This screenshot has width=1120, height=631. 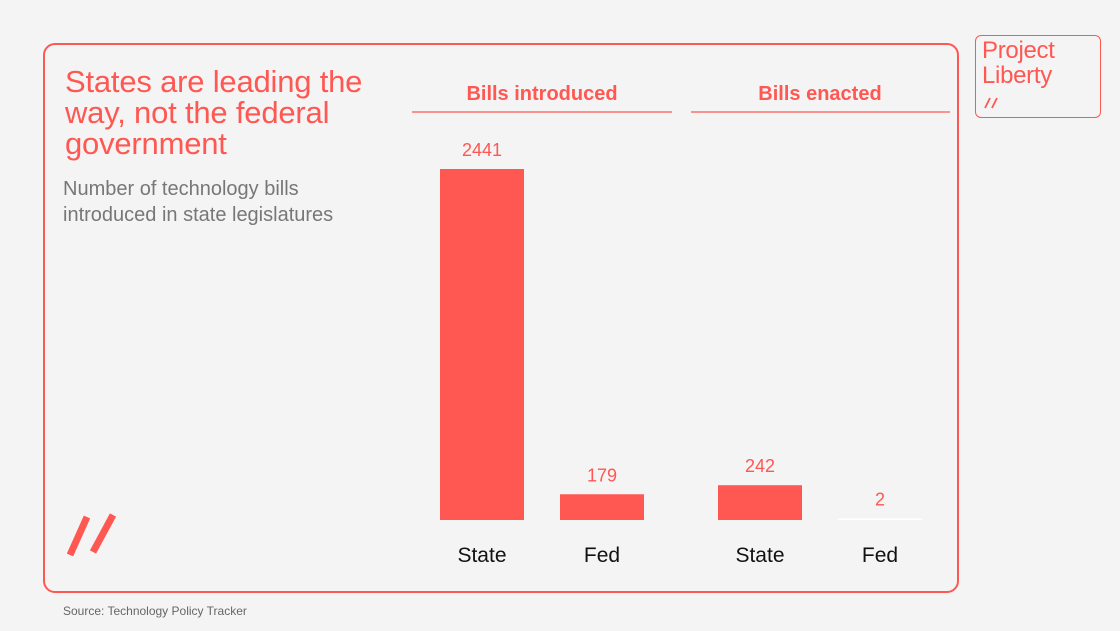 I want to click on bar-value-label: 2, so click(x=880, y=500).